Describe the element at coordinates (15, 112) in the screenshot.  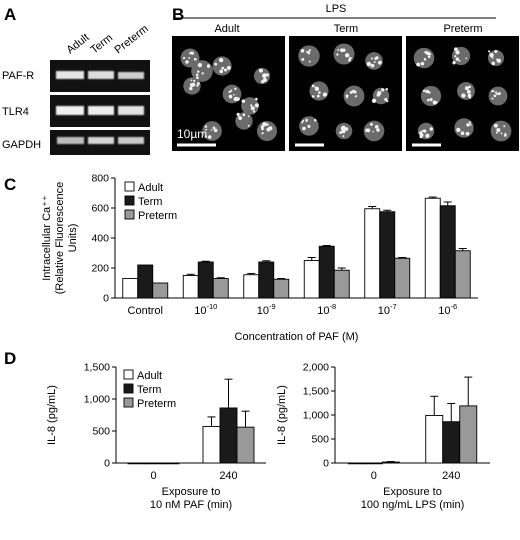
I see `gel-row-label: TLR4` at that location.